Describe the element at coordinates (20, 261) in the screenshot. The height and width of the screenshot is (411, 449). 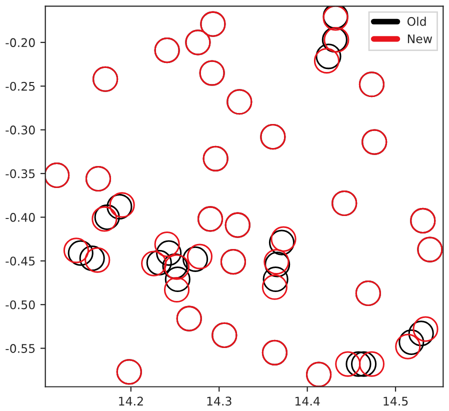
I see `y-tick-label: -0.45` at that location.